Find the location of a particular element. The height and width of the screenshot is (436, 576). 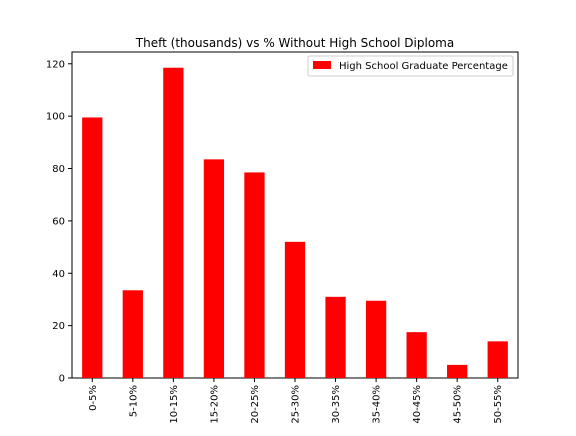

x-tick-label: 30-35% is located at coordinates (336, 404).